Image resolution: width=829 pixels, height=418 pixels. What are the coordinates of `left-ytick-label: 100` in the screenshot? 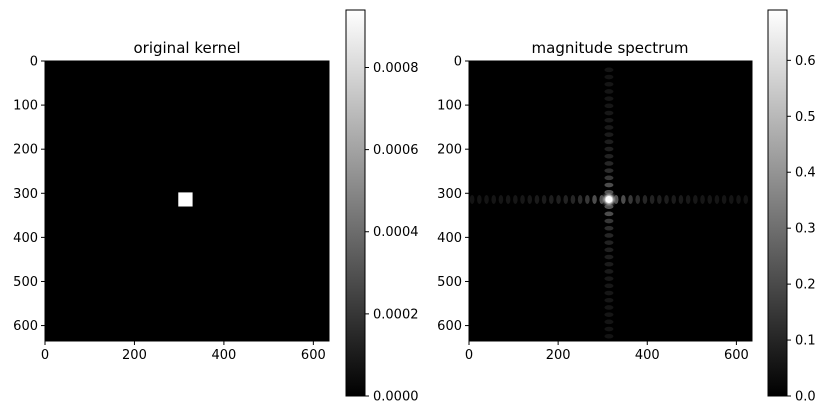 It's located at (25, 106).